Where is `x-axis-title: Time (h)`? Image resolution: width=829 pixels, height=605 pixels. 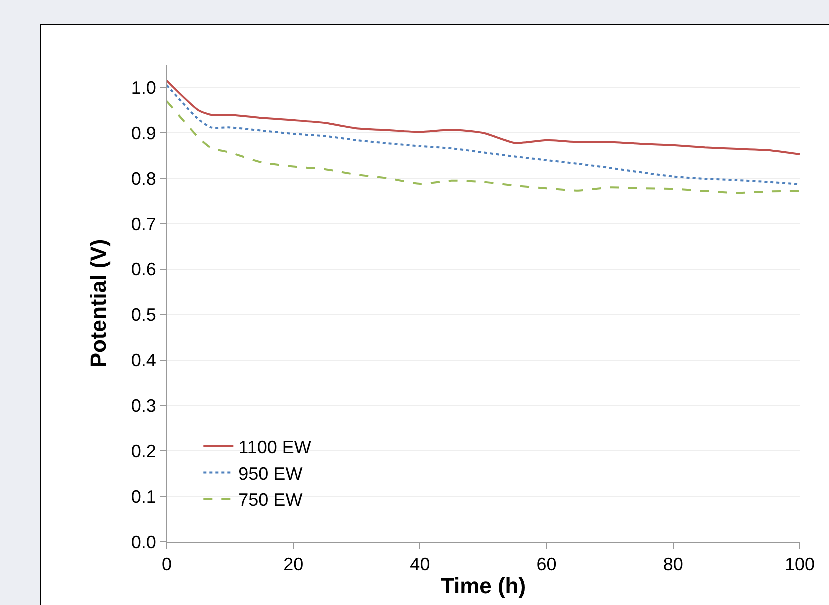
x-axis-title: Time (h) is located at coordinates (483, 586).